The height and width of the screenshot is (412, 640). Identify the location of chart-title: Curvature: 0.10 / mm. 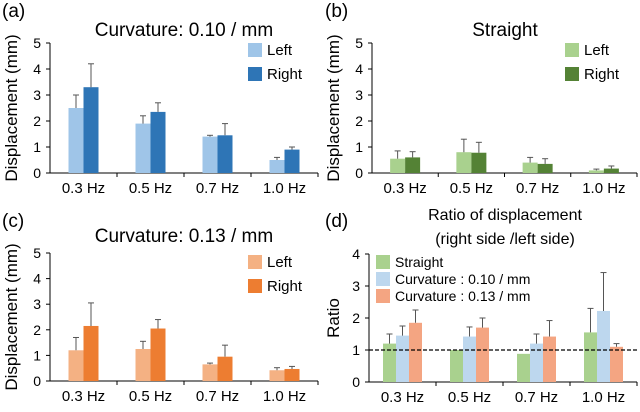
(184, 30).